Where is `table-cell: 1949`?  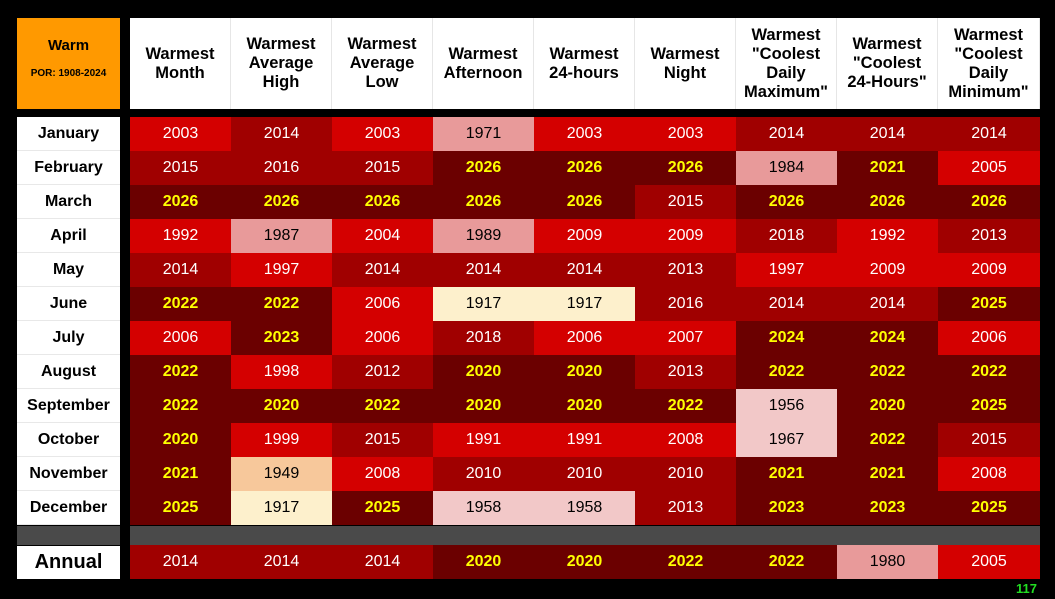 table-cell: 1949 is located at coordinates (281, 474).